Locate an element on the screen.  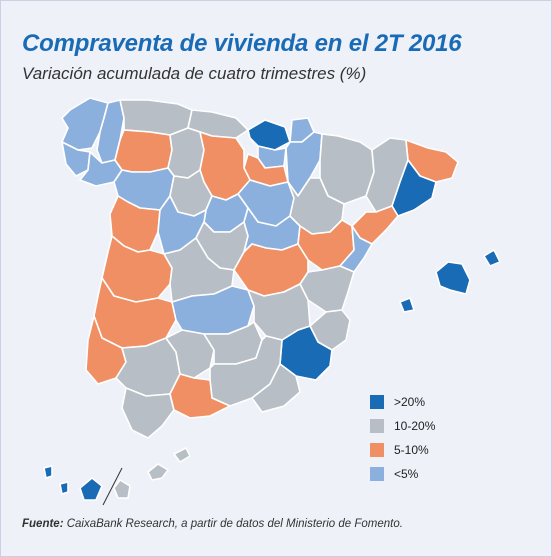
province-shape: Huesca is located at coordinates (347, 169).